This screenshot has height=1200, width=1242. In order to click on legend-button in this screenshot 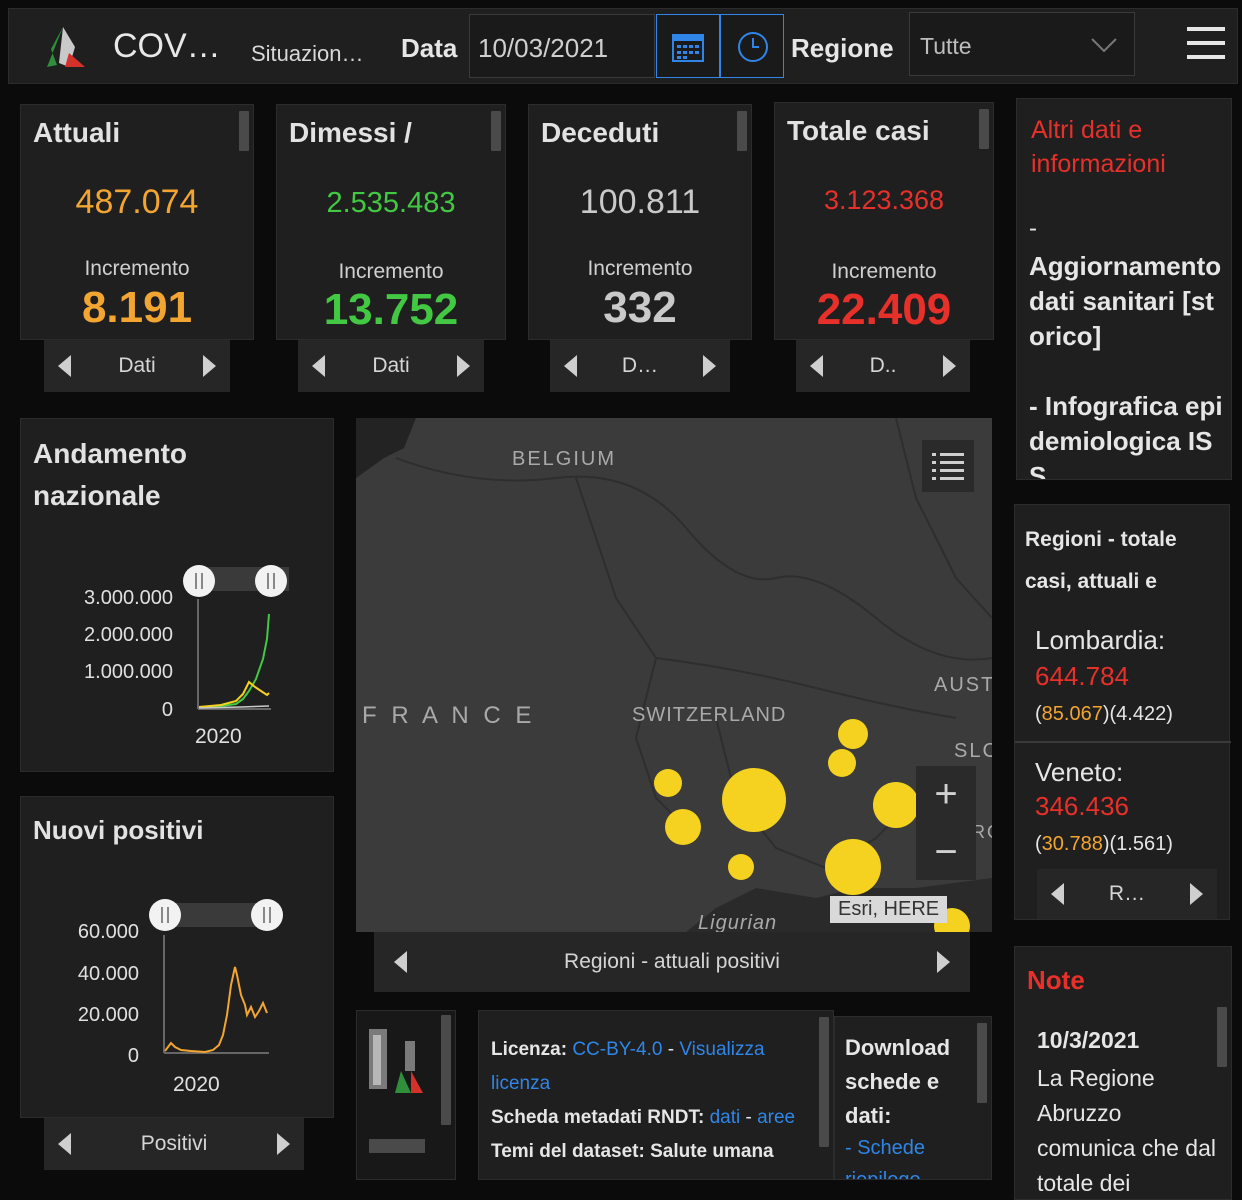, I will do `click(948, 466)`.